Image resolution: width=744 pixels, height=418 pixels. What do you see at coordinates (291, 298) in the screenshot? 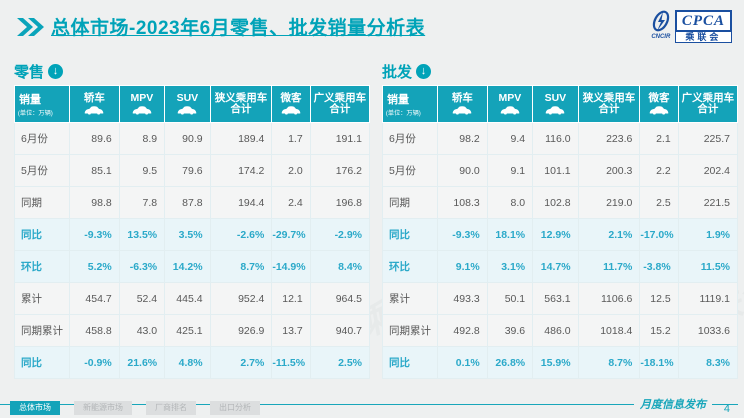
I see `value-cell: 12.1` at bounding box center [291, 298].